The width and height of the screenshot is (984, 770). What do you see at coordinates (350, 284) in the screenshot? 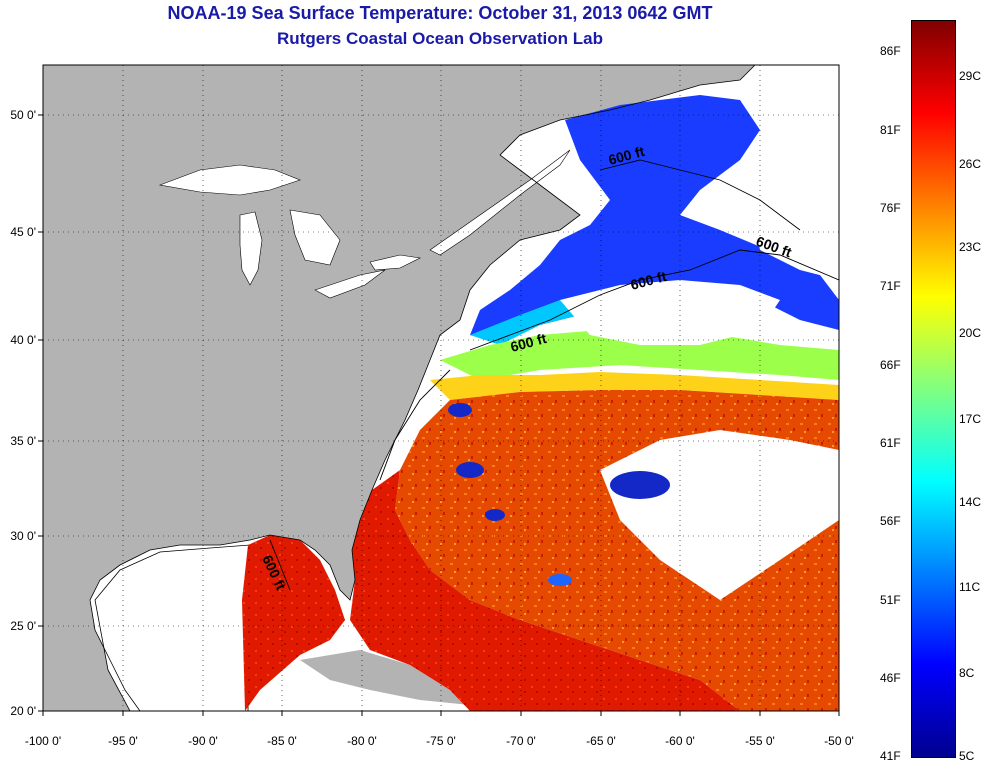
I see `lake-erie` at bounding box center [350, 284].